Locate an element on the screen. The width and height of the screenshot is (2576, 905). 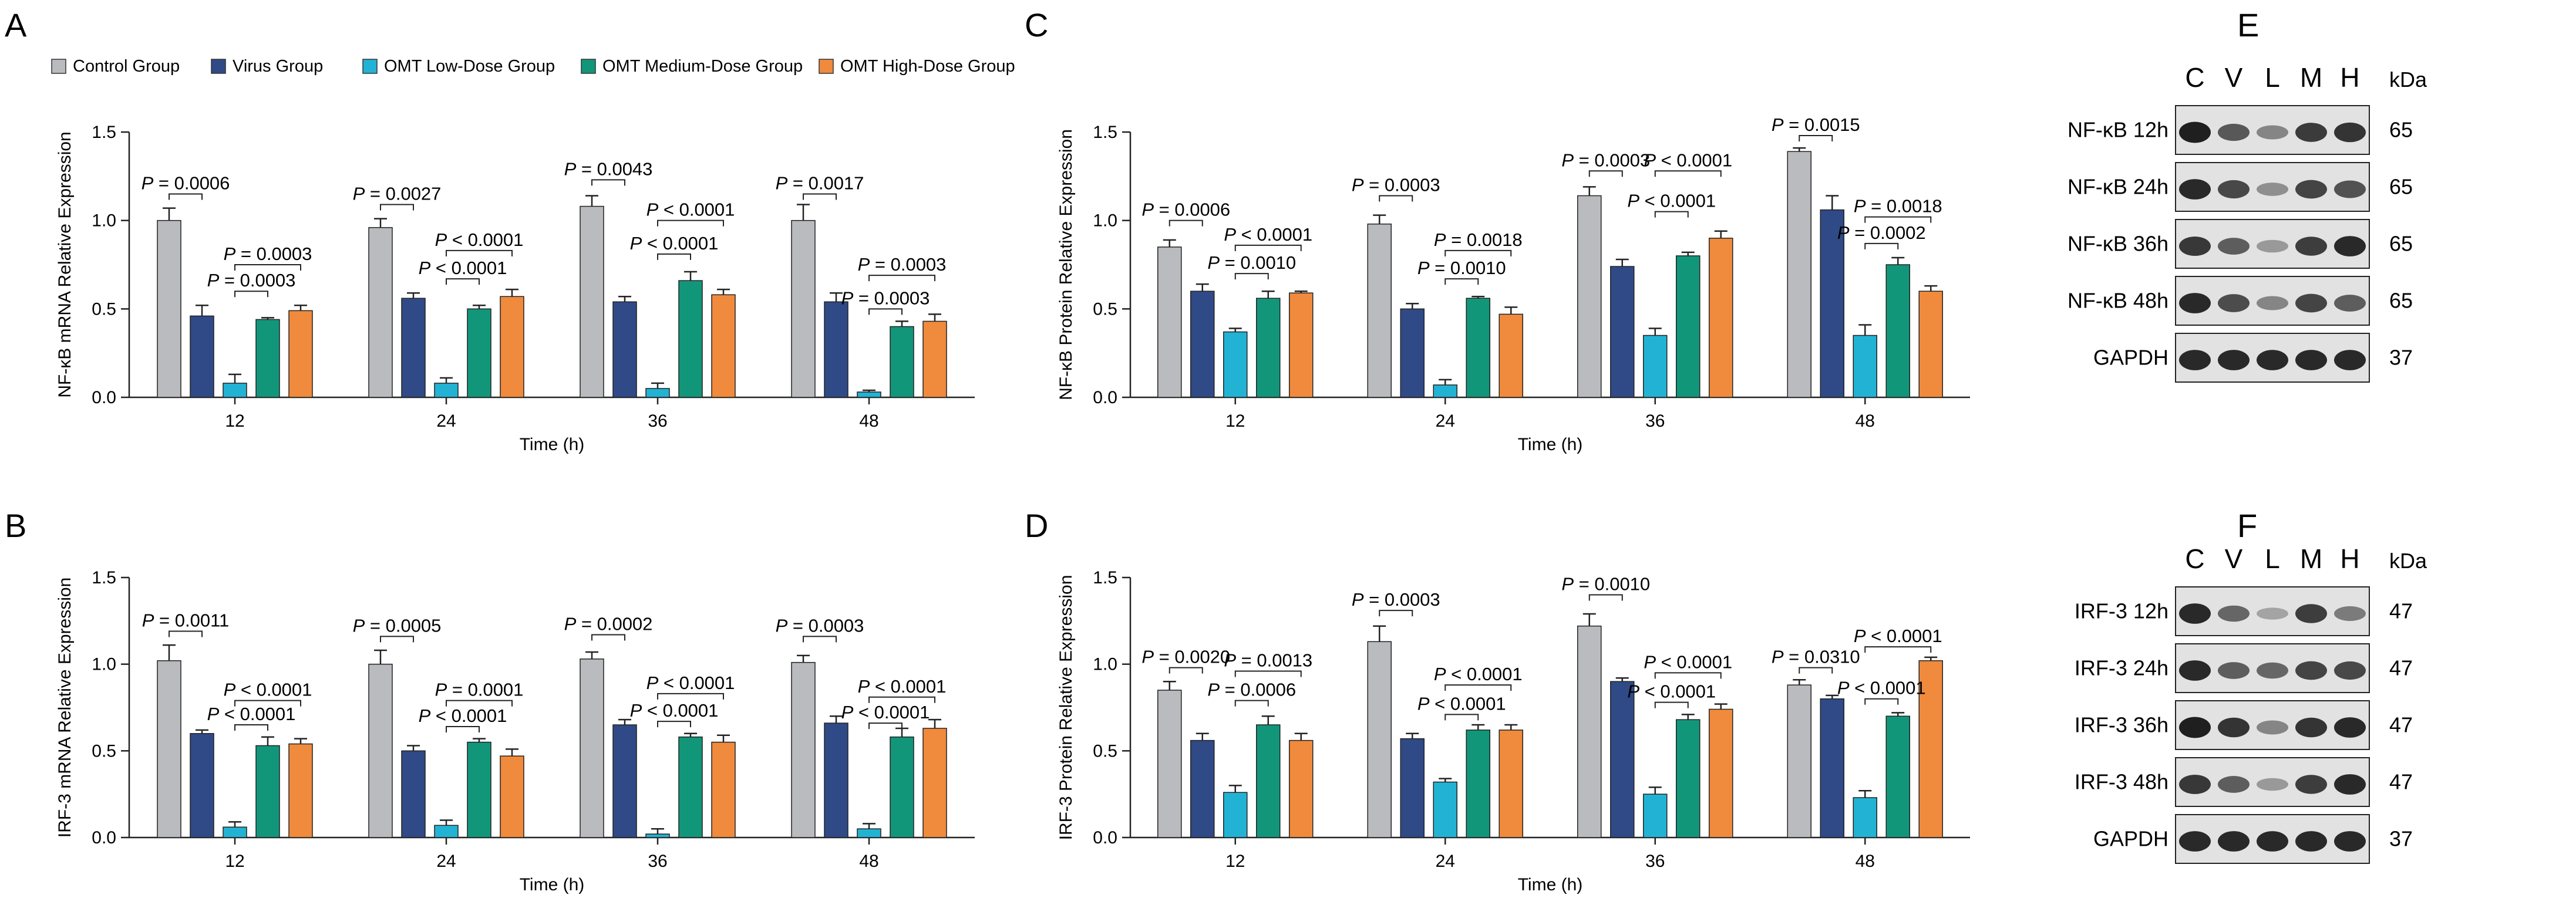
blot-row-label: NF-κB 12h is located at coordinates (2117, 130).